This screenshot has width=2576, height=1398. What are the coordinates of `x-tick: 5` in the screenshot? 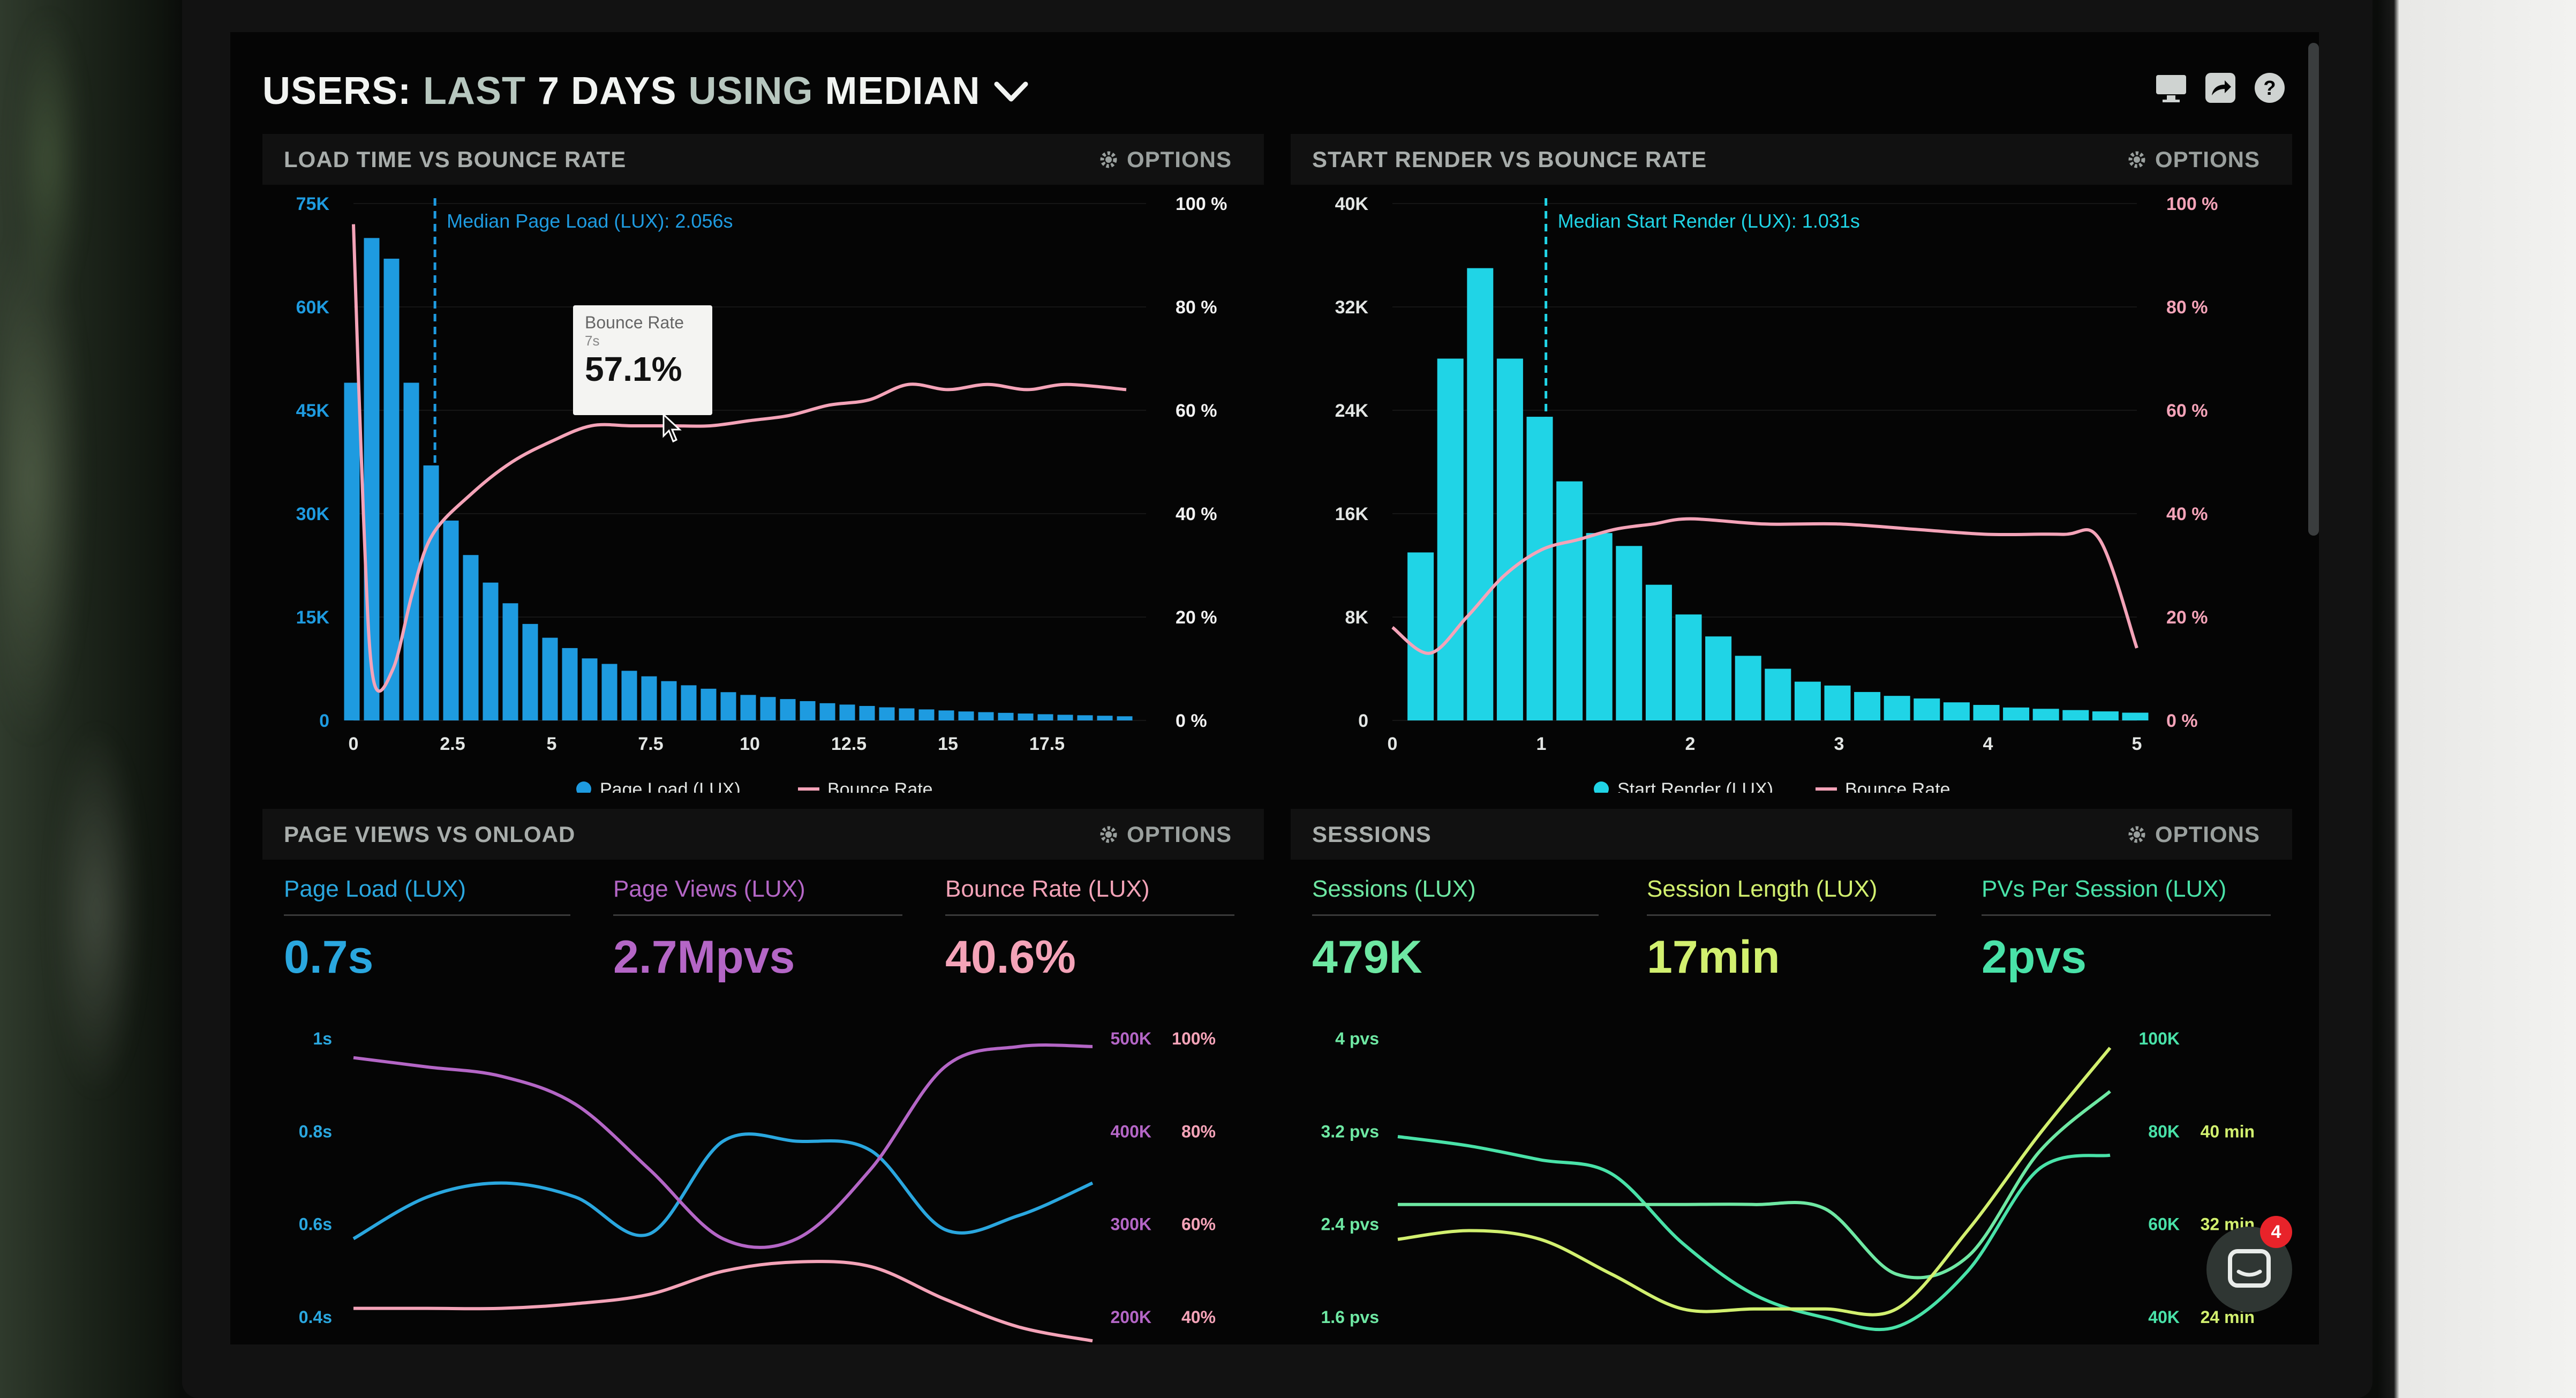 It's located at (552, 744).